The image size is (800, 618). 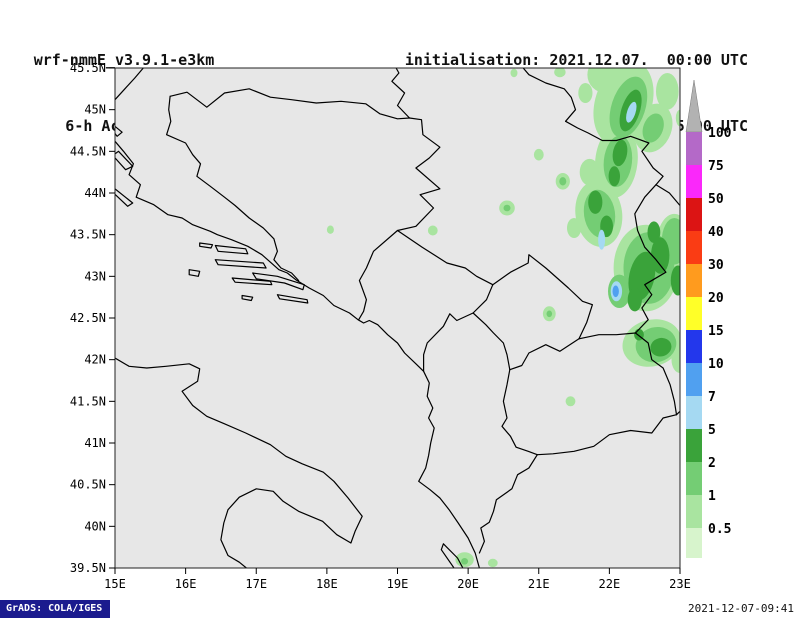 What do you see at coordinates (716, 199) in the screenshot?
I see `legend-tick-label: 50` at bounding box center [716, 199].